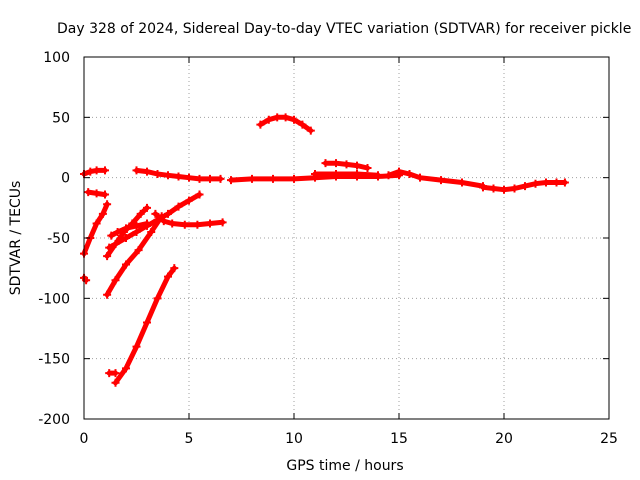  What do you see at coordinates (54, 360) in the screenshot?
I see `y-tick-label: -150` at bounding box center [54, 360].